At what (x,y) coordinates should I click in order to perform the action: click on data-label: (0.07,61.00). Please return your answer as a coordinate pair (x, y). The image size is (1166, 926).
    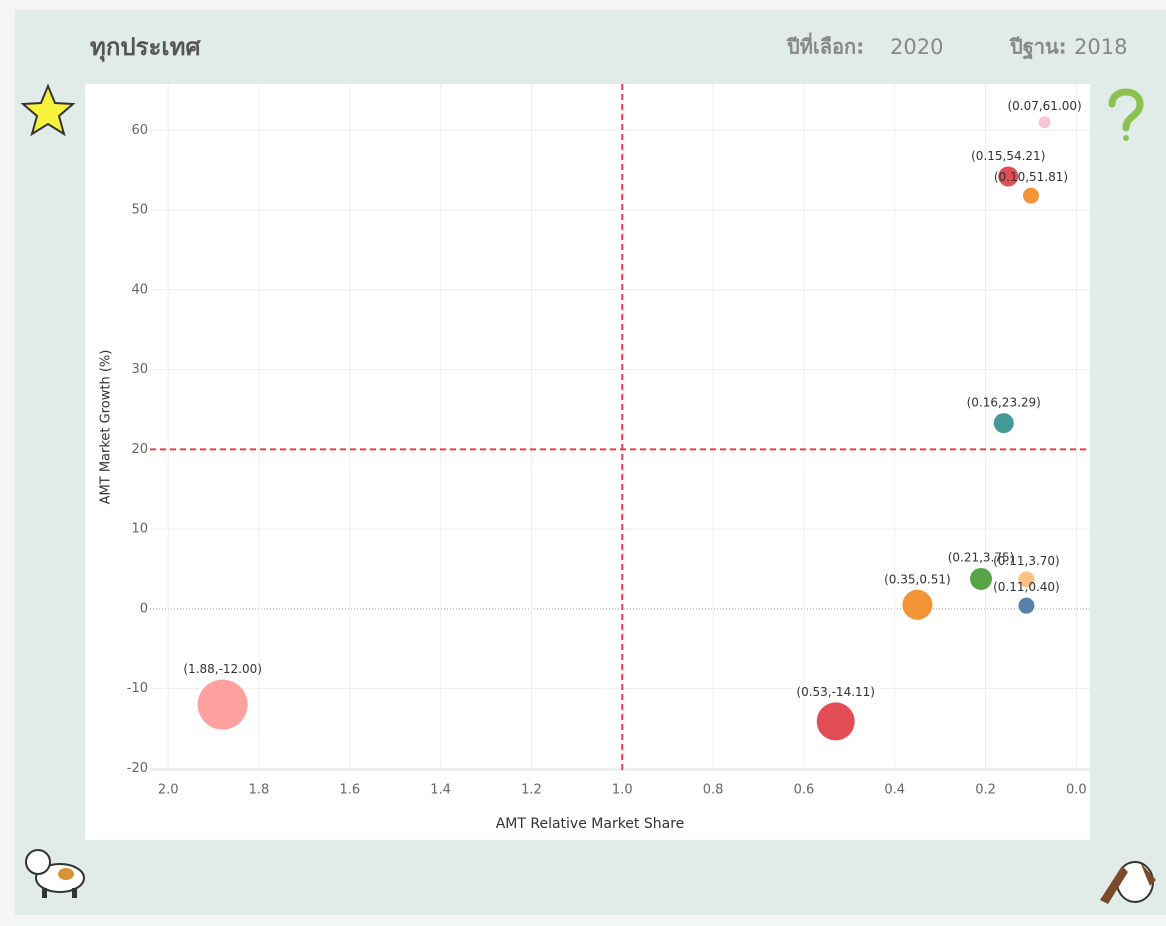
    Looking at the image, I should click on (1044, 106).